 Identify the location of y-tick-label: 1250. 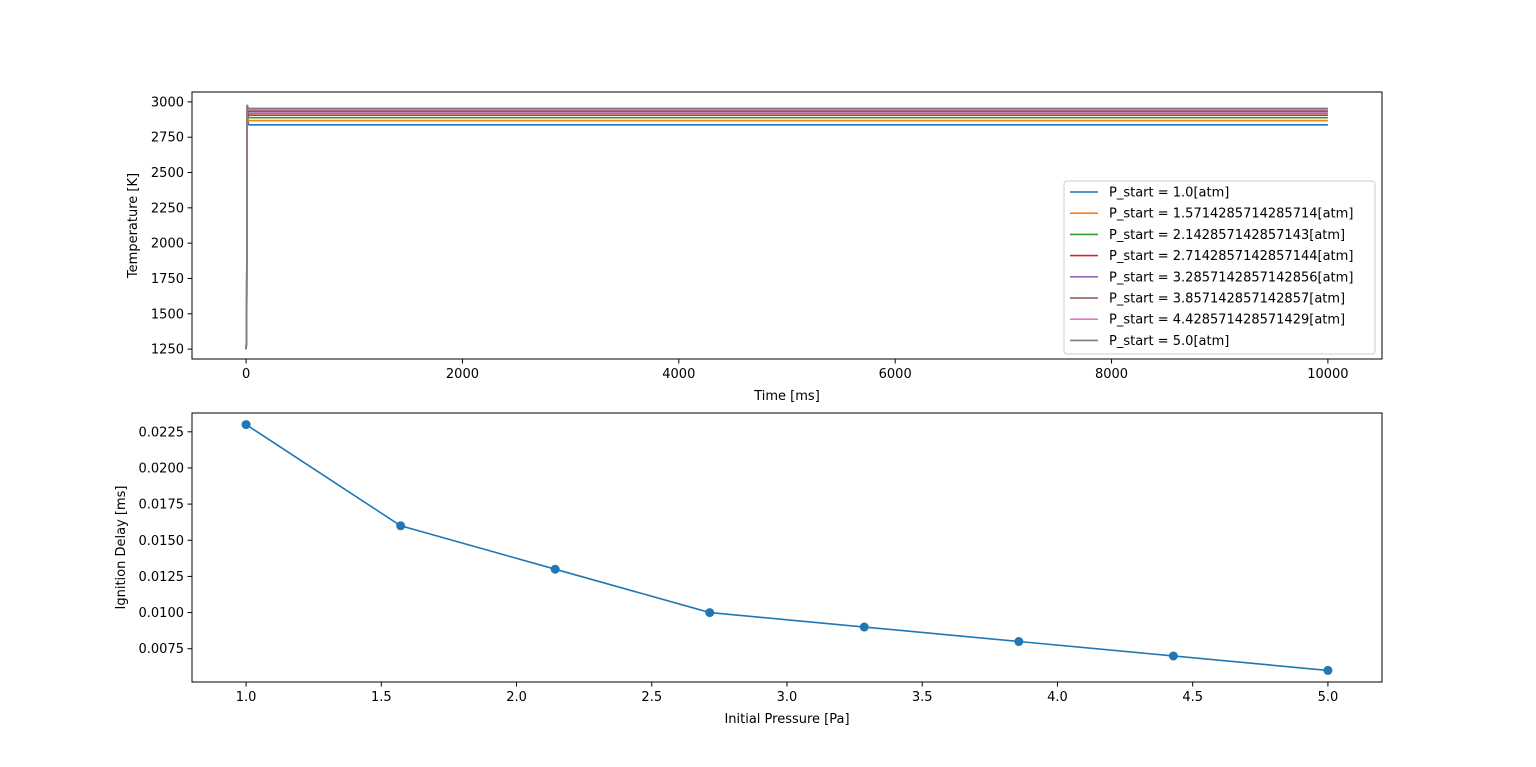
(167, 350).